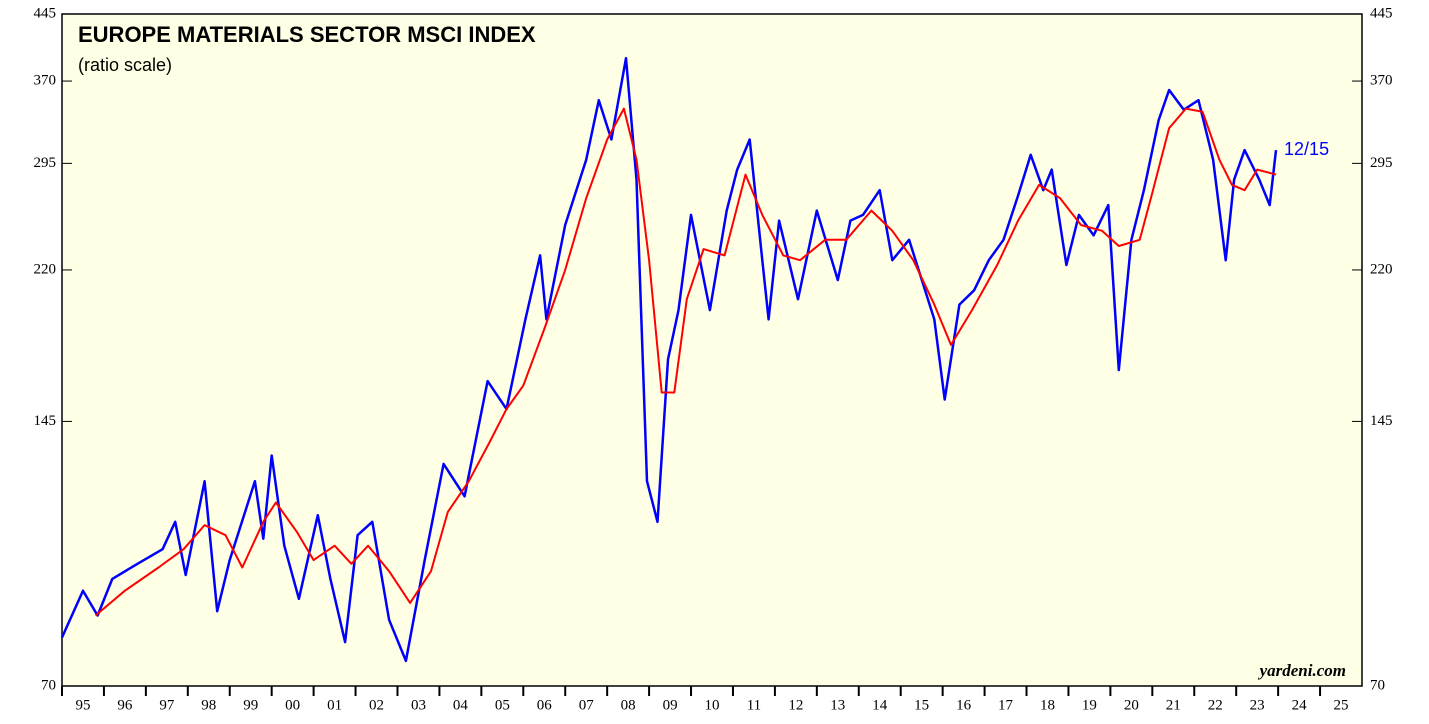 The image size is (1429, 724). Describe the element at coordinates (1006, 705) in the screenshot. I see `x-tick-label: 17` at that location.